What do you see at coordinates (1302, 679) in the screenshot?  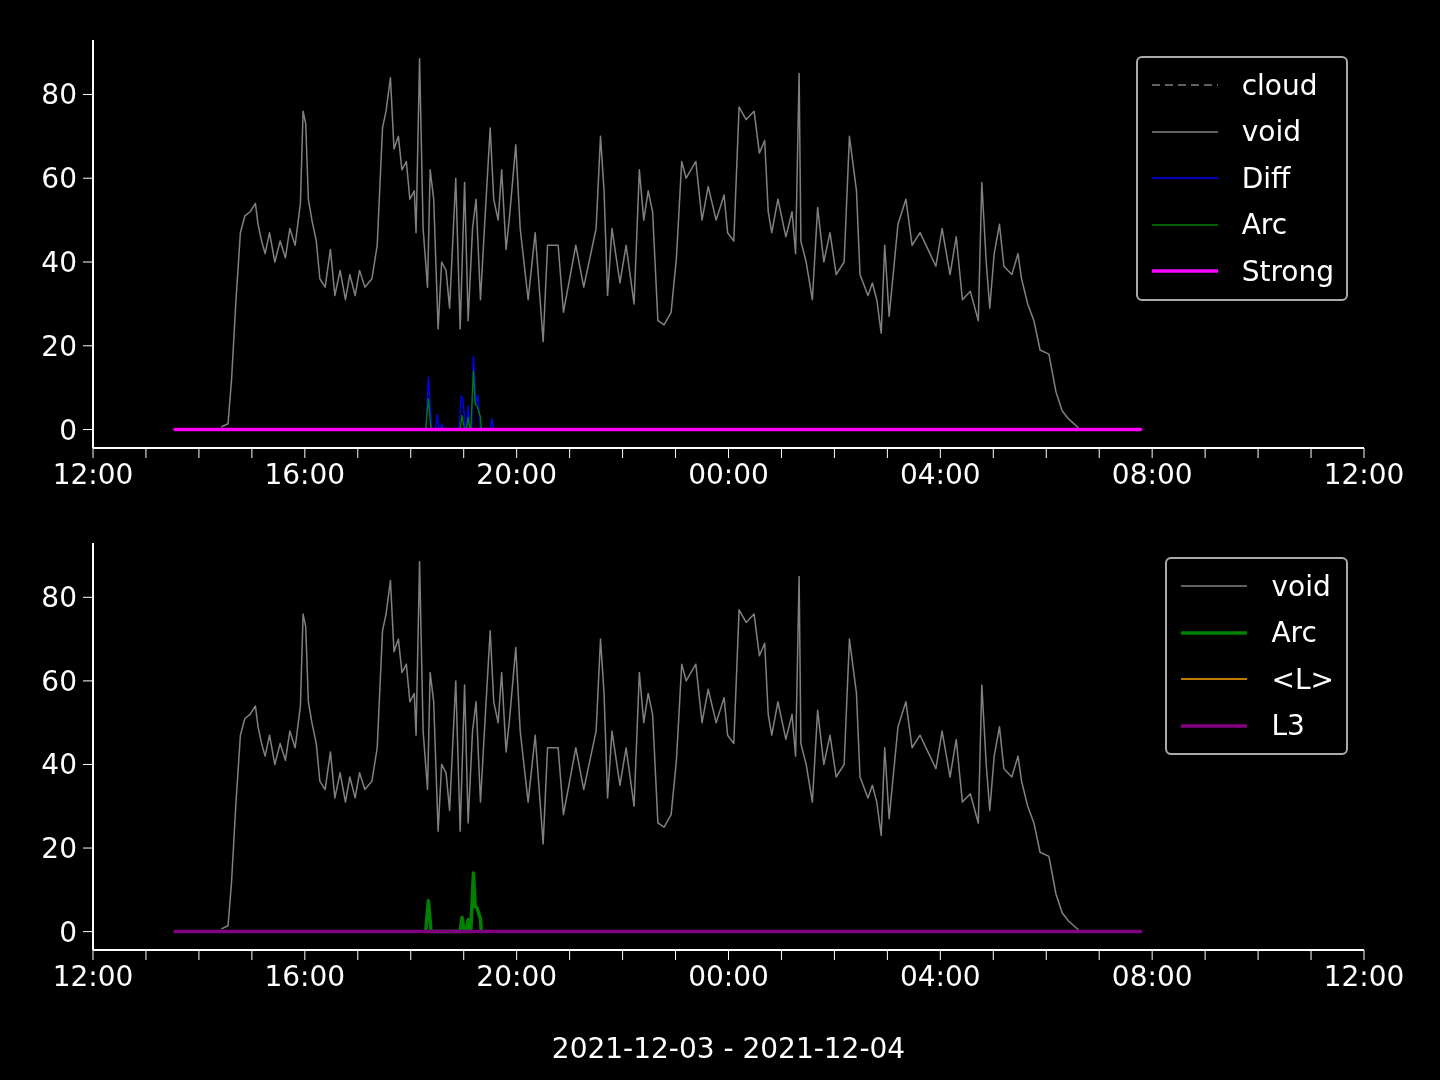 I see `legend-label: <L>` at bounding box center [1302, 679].